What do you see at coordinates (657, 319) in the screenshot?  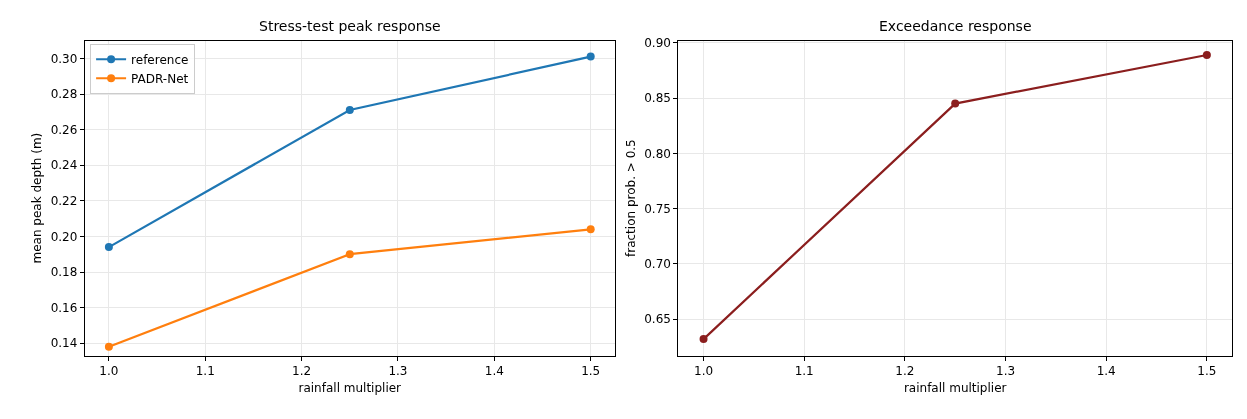 I see `y-tick-label: 0.65` at bounding box center [657, 319].